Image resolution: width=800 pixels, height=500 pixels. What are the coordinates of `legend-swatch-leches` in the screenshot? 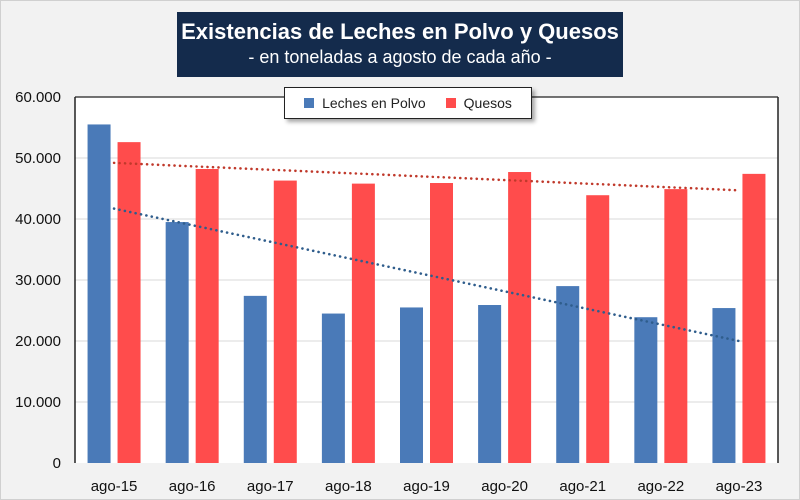 It's located at (309, 103).